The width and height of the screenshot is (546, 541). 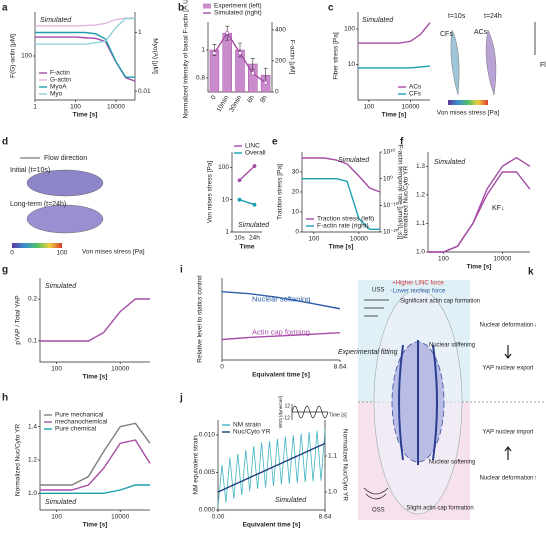 What do you see at coordinates (457, 16) in the screenshot?
I see `annotation: t=10s` at bounding box center [457, 16].